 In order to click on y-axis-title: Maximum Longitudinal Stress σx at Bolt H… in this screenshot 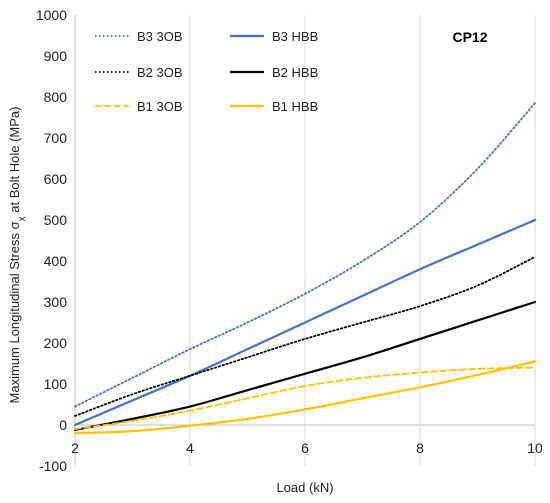, I will do `click(17, 255)`.